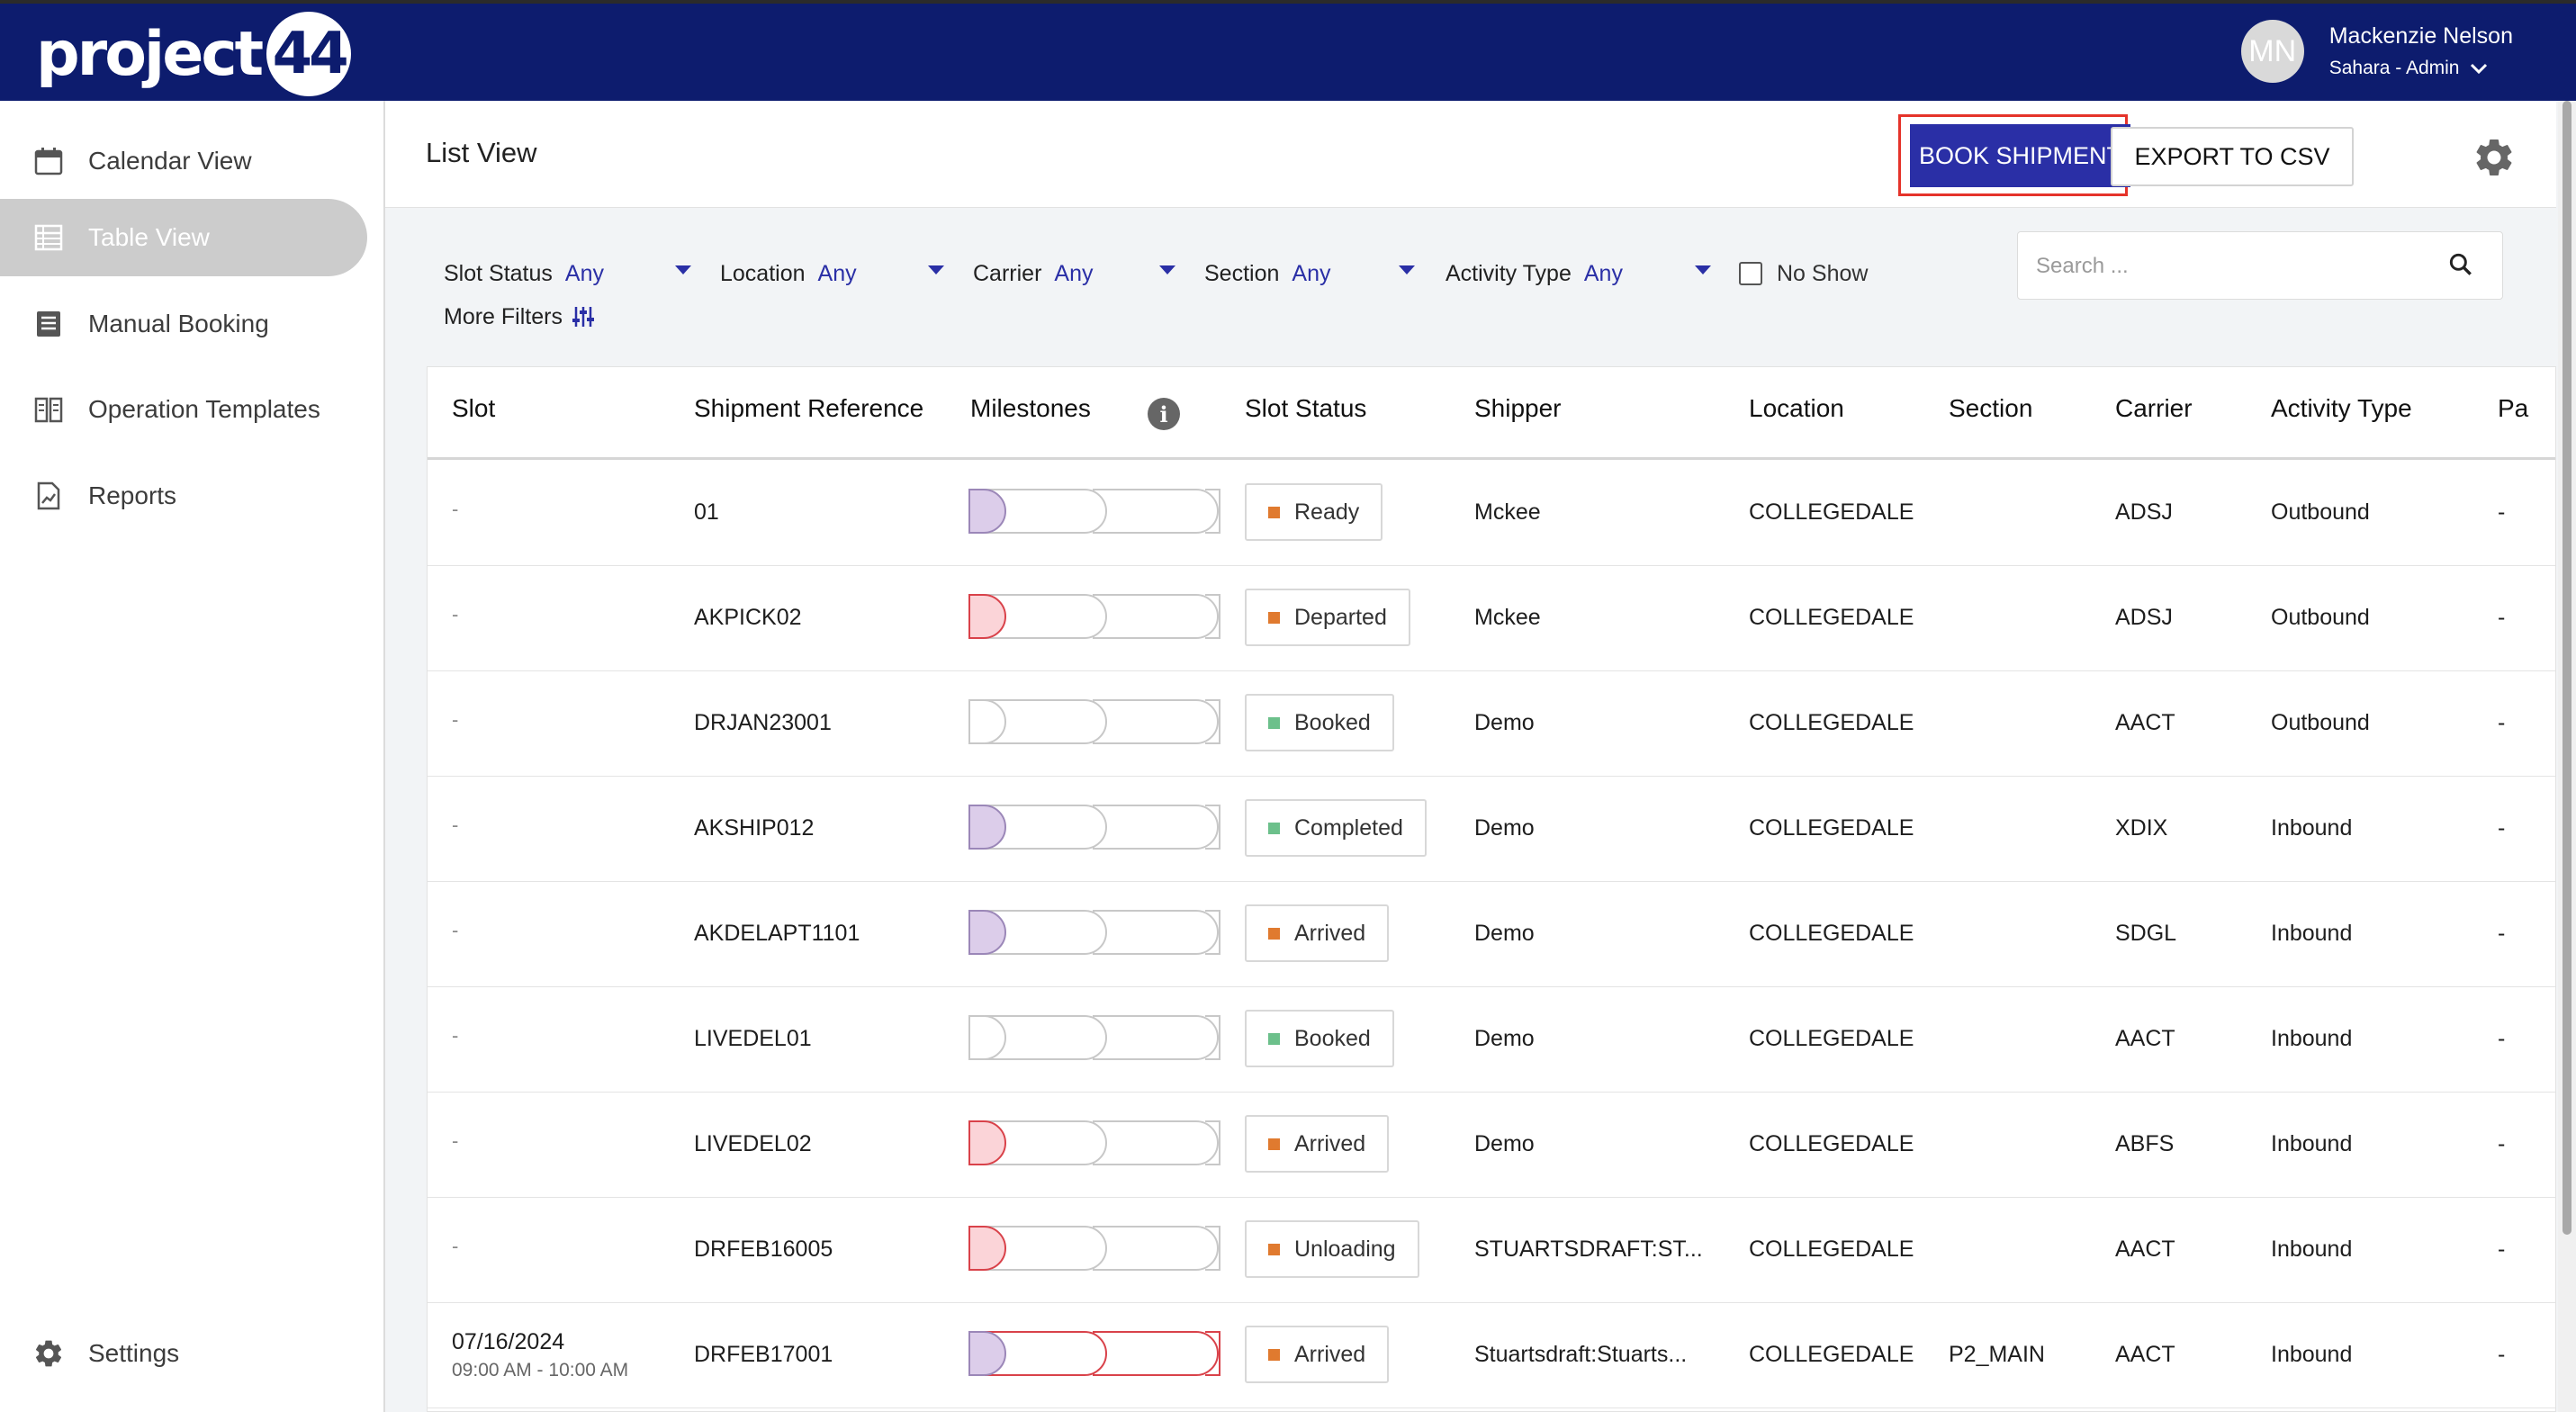 The image size is (2576, 1412). What do you see at coordinates (1803, 273) in the screenshot?
I see `no-show-filter: No Show` at bounding box center [1803, 273].